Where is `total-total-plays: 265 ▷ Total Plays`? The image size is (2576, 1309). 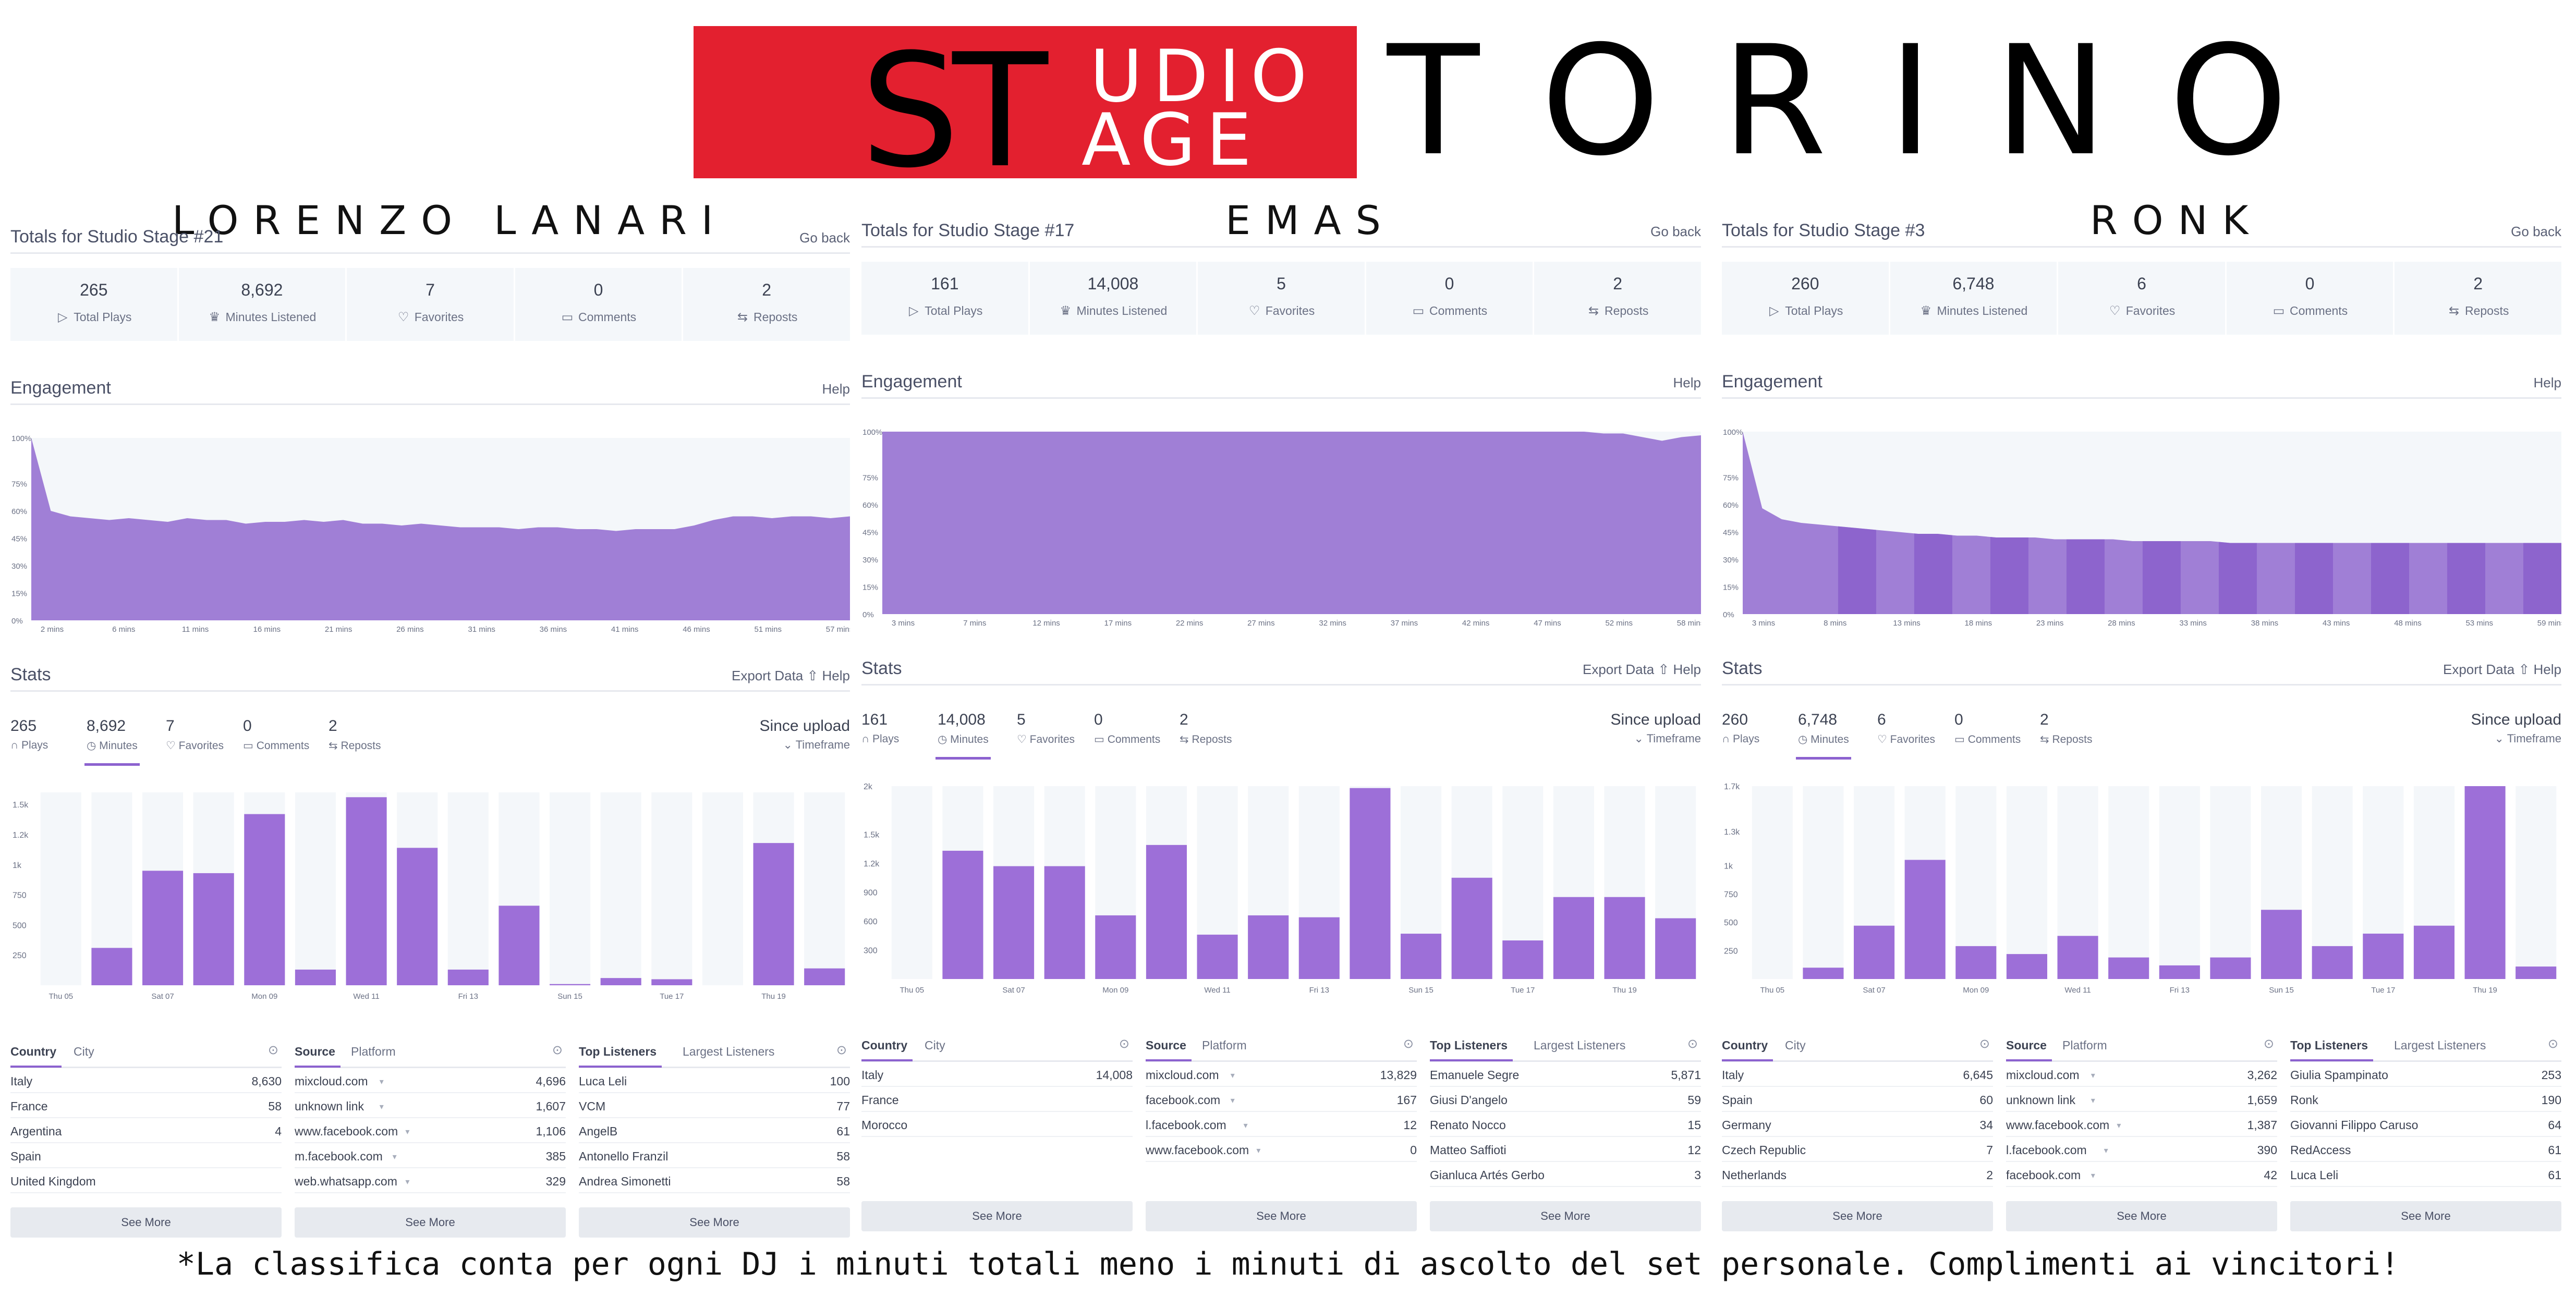 total-total-plays: 265 ▷ Total Plays is located at coordinates (94, 304).